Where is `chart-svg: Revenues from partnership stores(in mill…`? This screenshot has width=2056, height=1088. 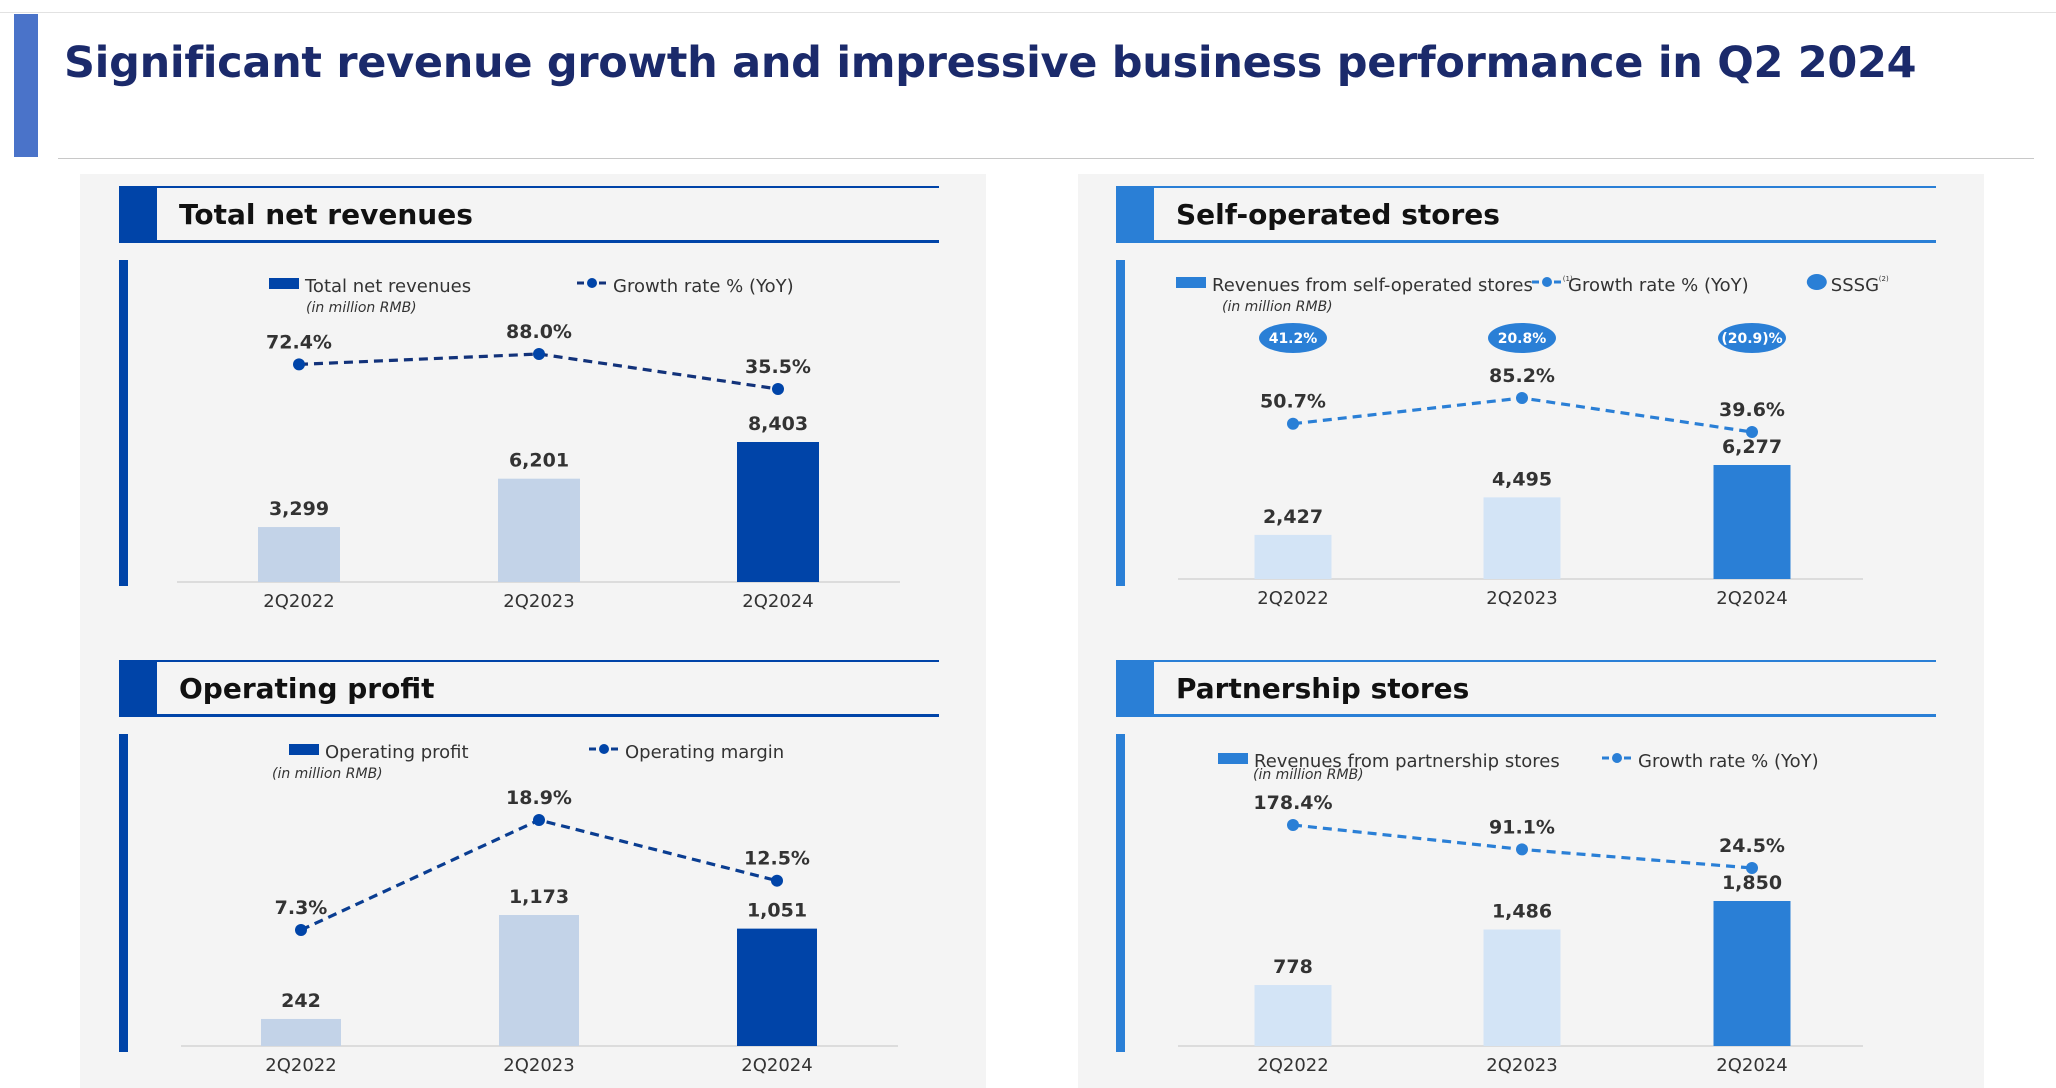
chart-svg: Revenues from partnership stores(in mill… is located at coordinates (1520, 913).